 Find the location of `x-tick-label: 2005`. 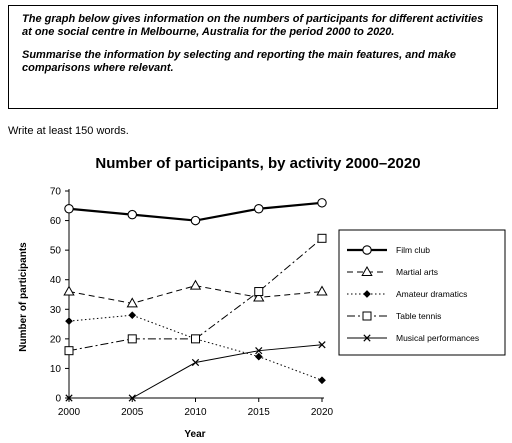

x-tick-label: 2005 is located at coordinates (132, 412).